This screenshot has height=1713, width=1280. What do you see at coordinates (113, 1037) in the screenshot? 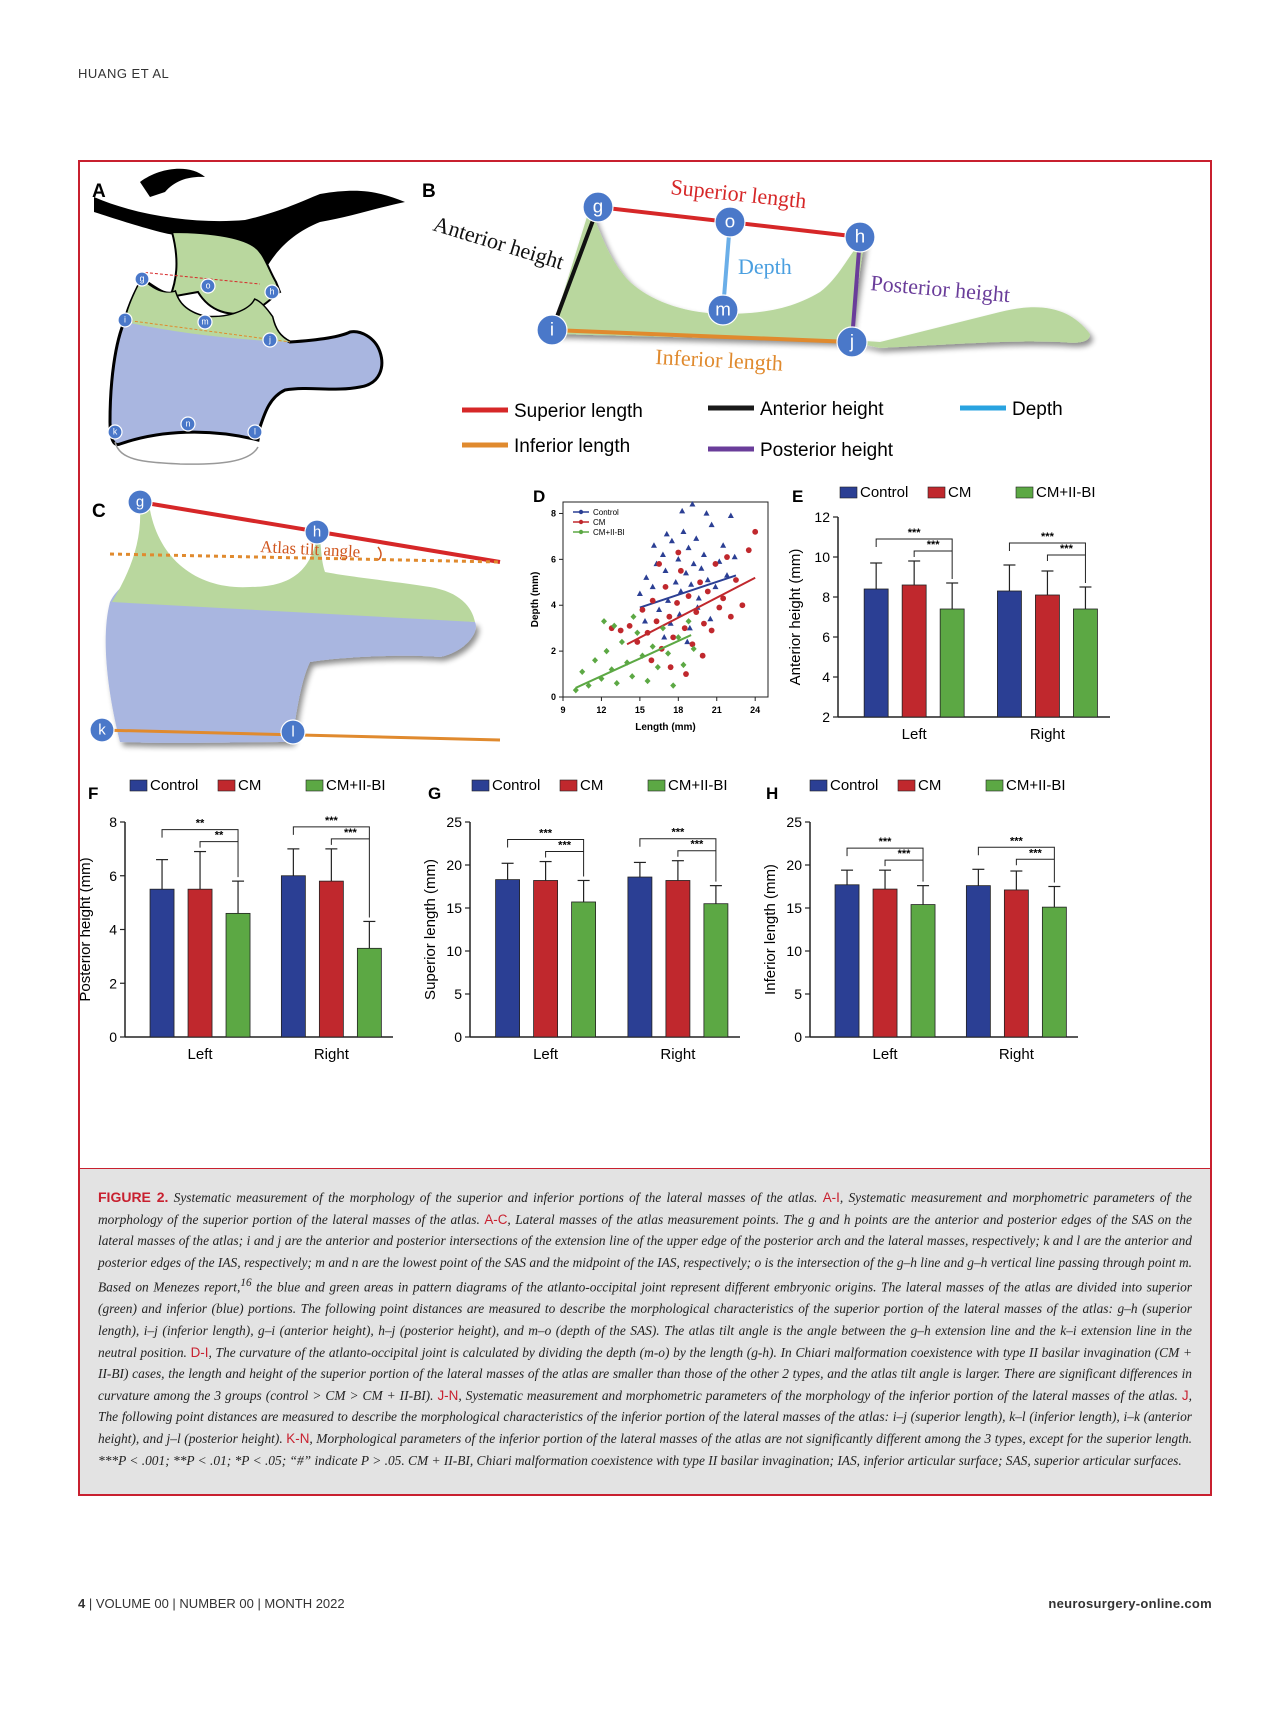
I see `y-tick-label: 0` at bounding box center [113, 1037].